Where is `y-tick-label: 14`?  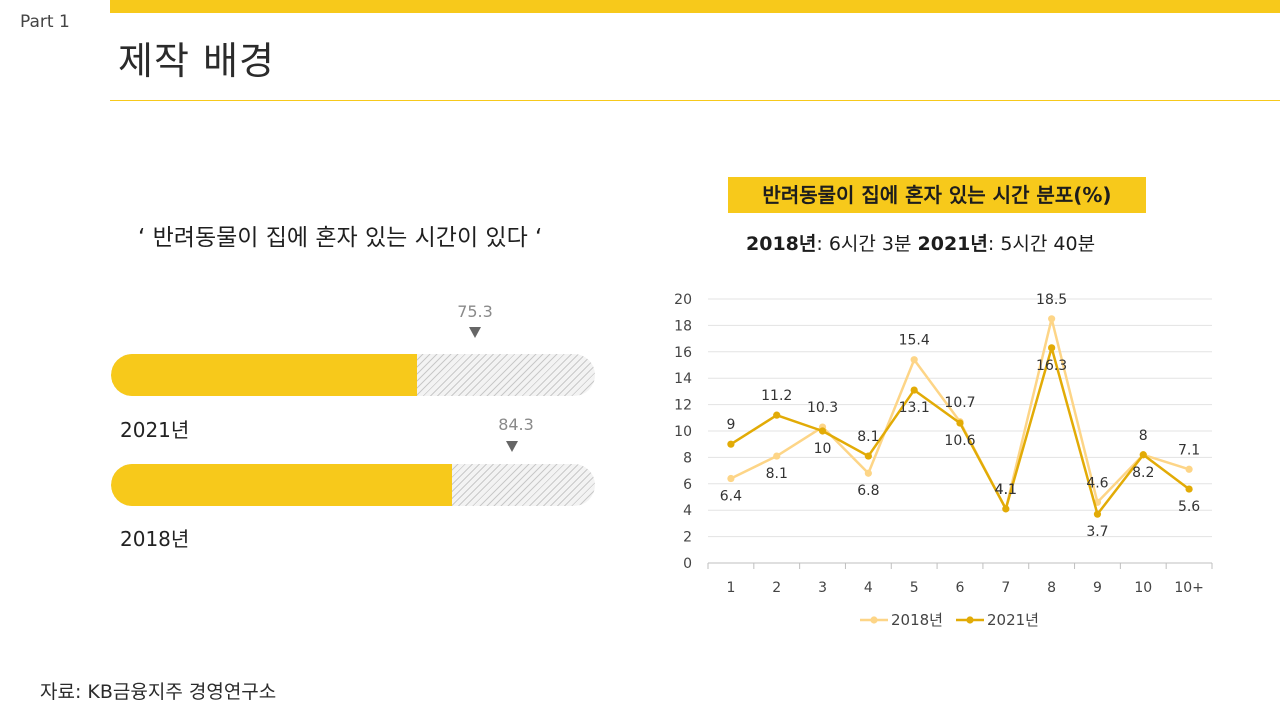 y-tick-label: 14 is located at coordinates (683, 379).